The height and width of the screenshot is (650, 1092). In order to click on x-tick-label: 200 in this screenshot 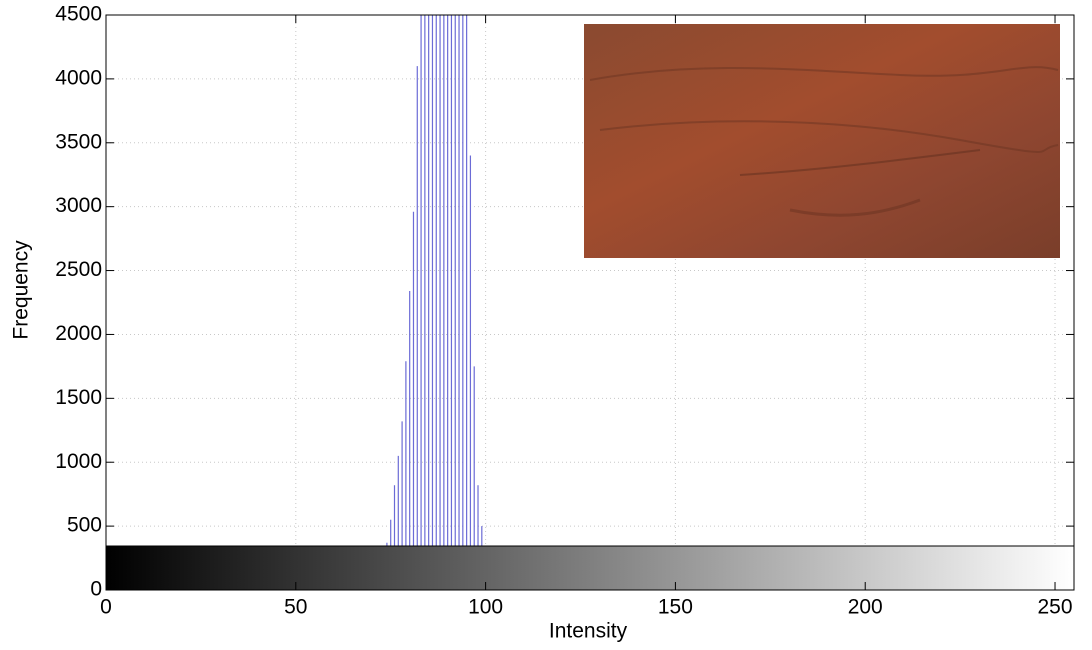, I will do `click(865, 607)`.